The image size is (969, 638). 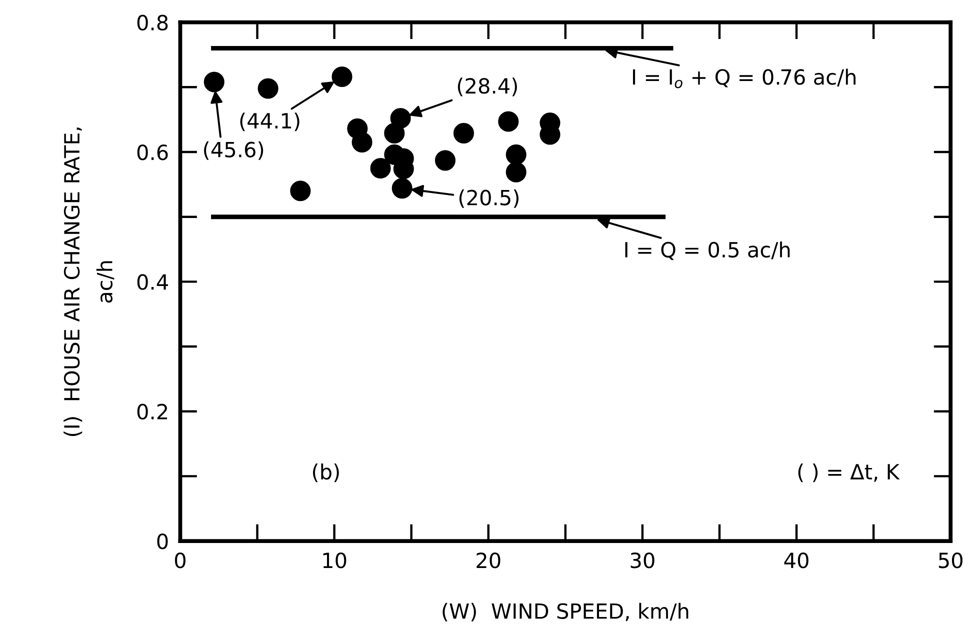 What do you see at coordinates (152, 282) in the screenshot?
I see `y-tick-label: 0.4` at bounding box center [152, 282].